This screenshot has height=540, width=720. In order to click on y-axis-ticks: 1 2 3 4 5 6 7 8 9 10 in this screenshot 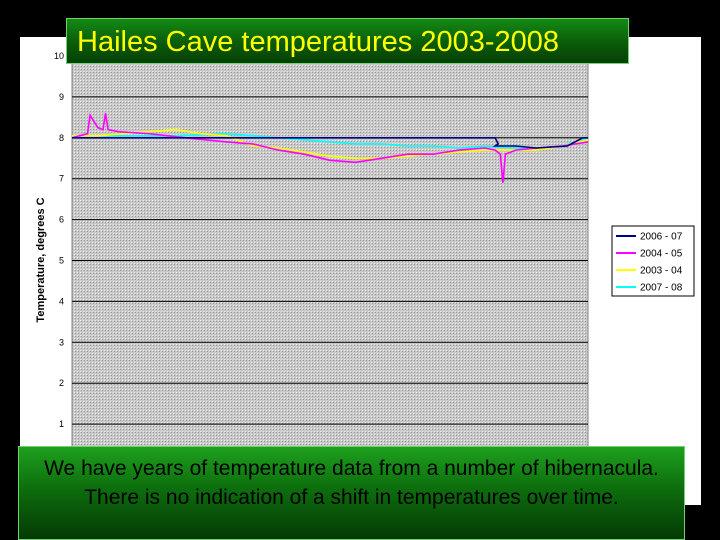, I will do `click(59, 240)`.